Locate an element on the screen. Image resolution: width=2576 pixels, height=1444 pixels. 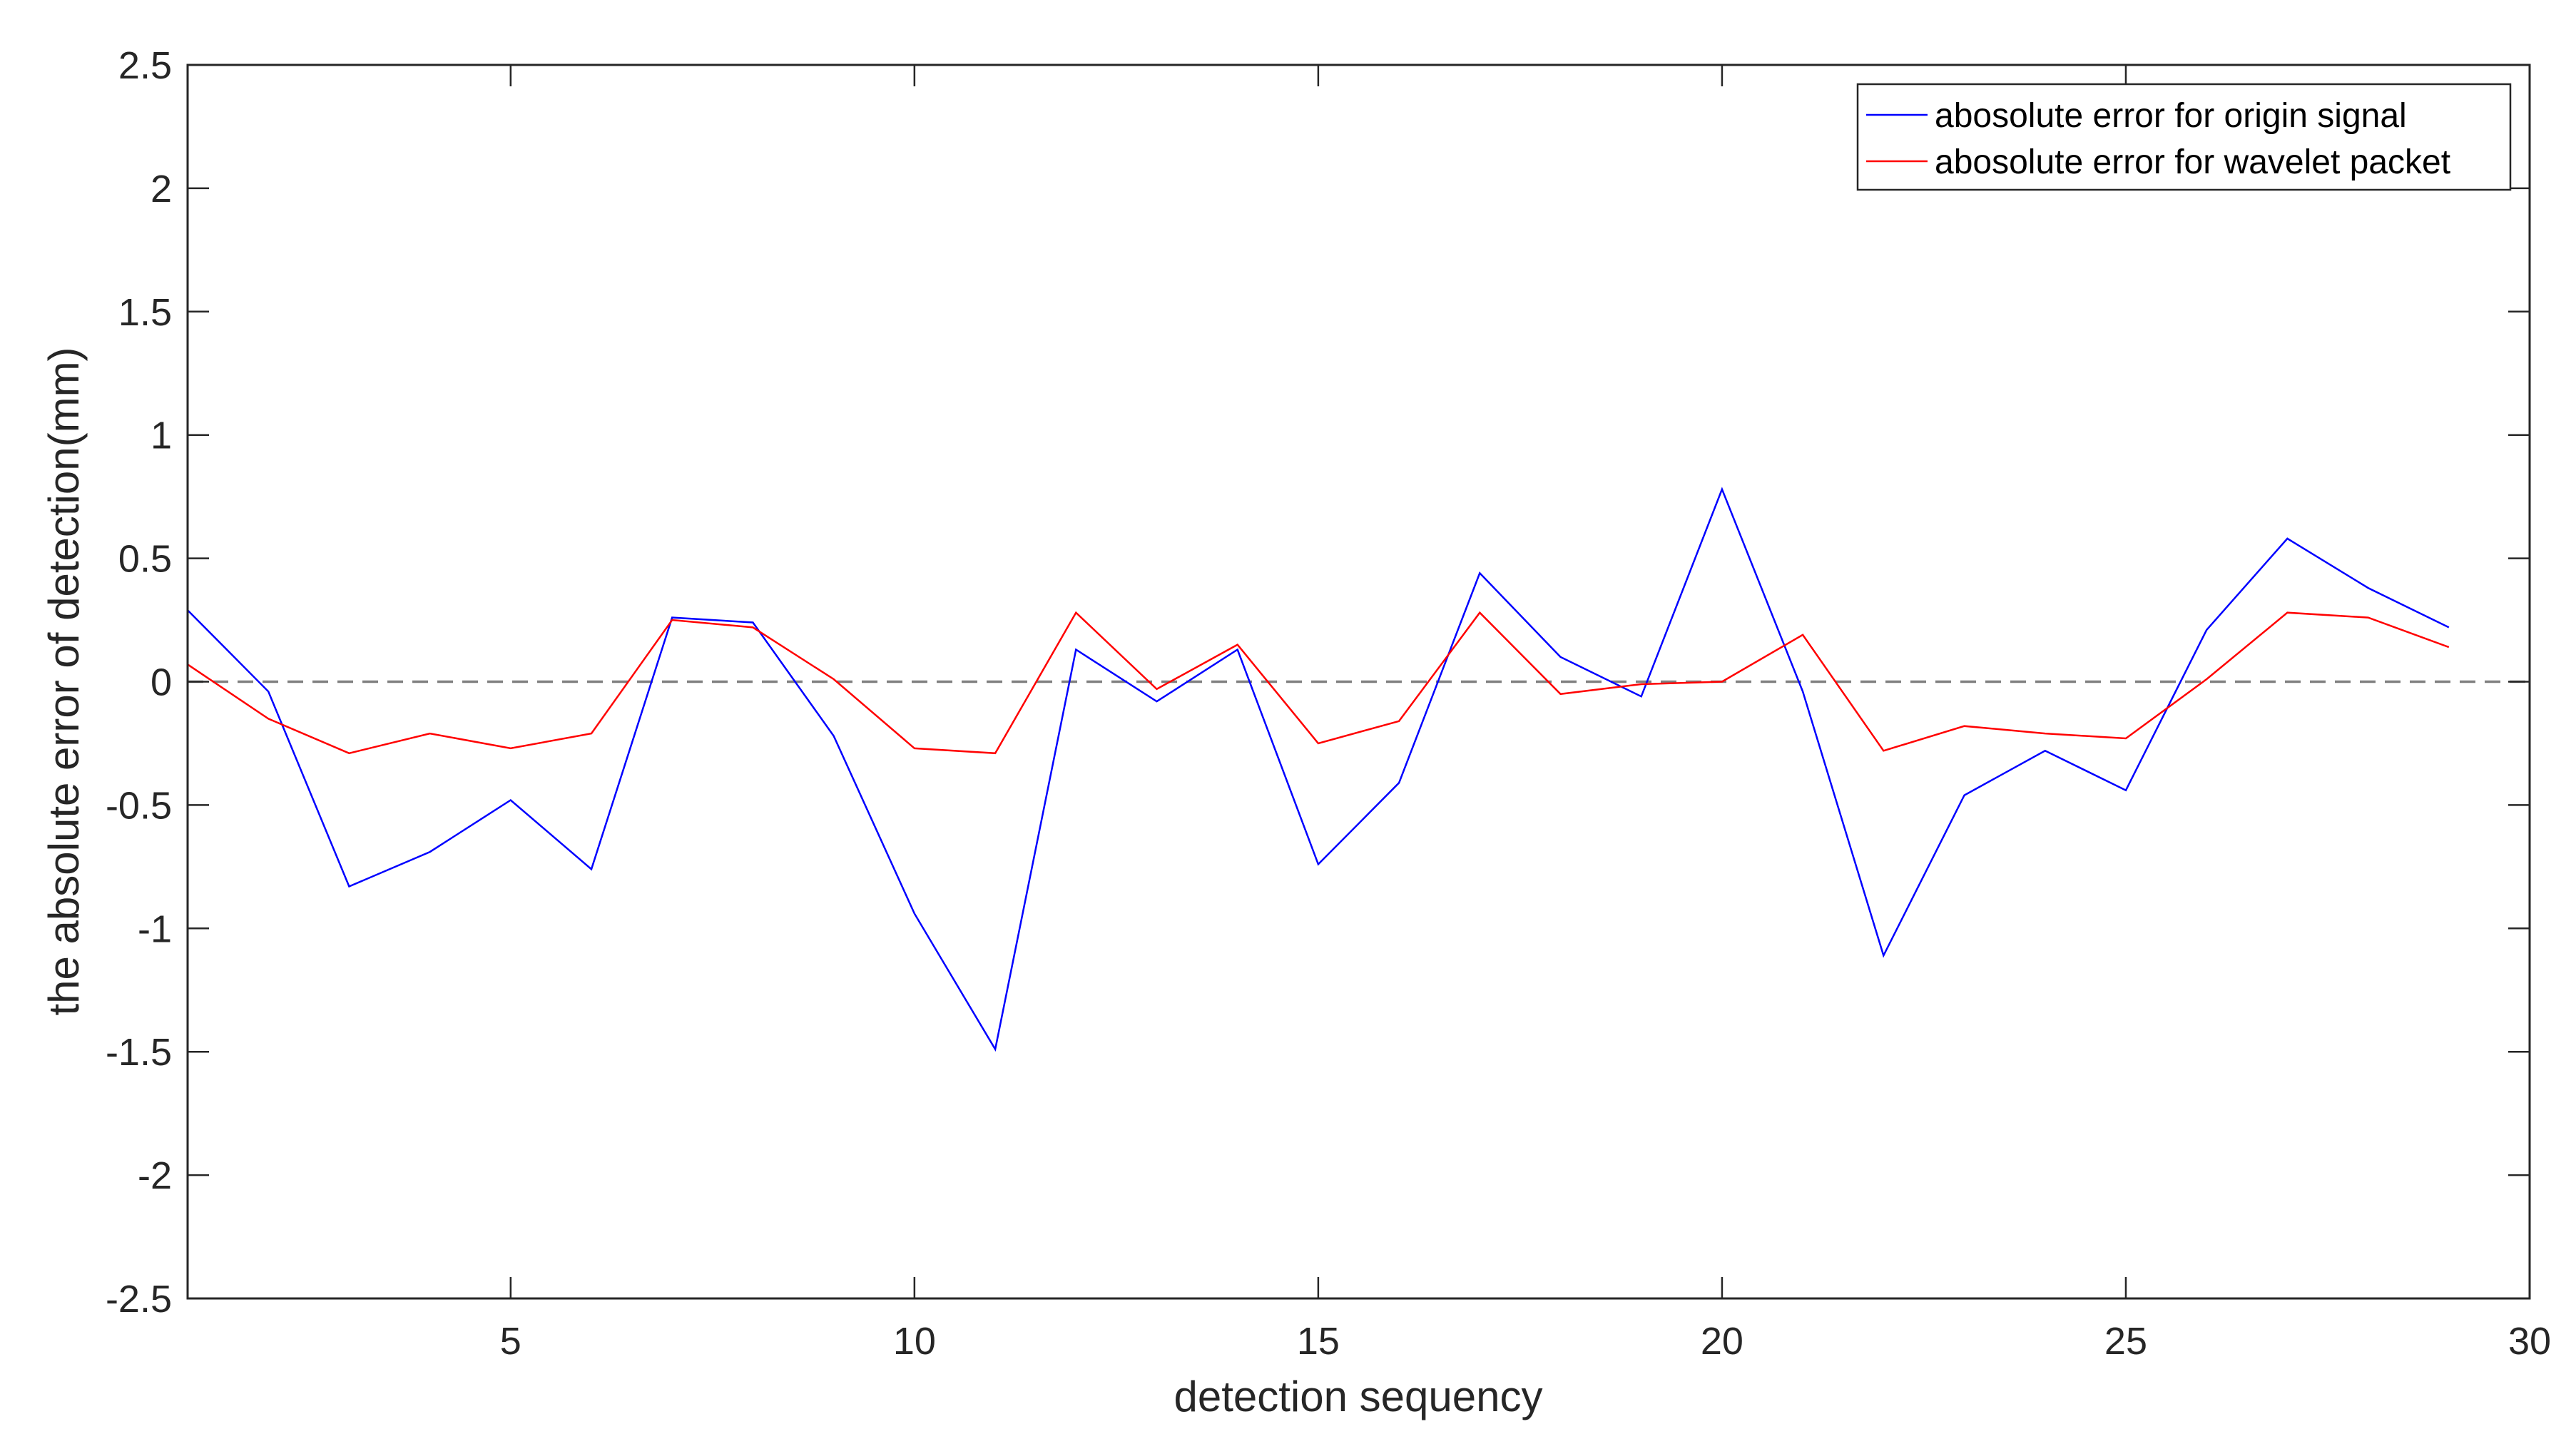
y-tick-label: 2 is located at coordinates (161, 189).